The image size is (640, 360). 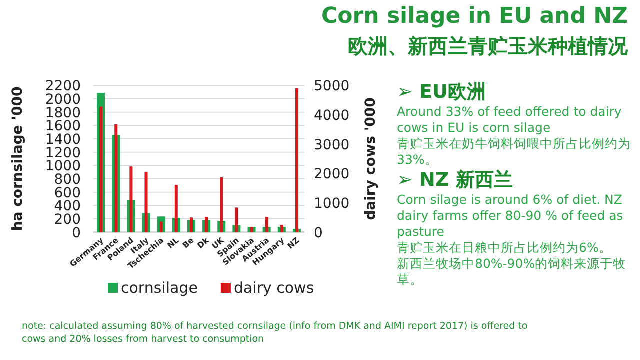 I want to click on y2-tick-label: 5000, so click(x=332, y=86).